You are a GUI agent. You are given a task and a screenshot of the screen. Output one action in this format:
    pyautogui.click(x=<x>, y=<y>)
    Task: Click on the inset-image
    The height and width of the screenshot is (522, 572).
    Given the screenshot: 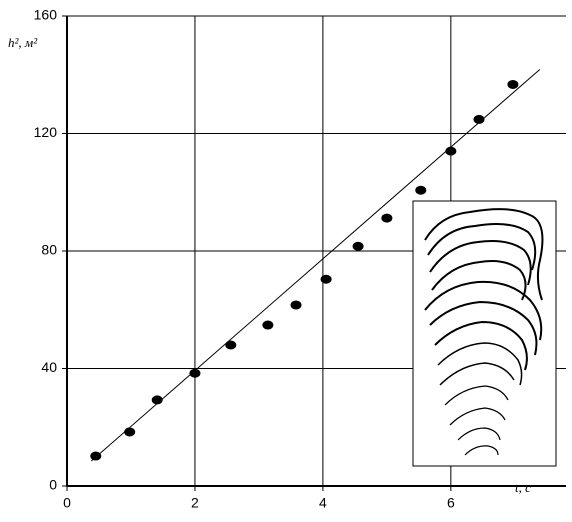 What is the action you would take?
    pyautogui.click(x=484, y=333)
    